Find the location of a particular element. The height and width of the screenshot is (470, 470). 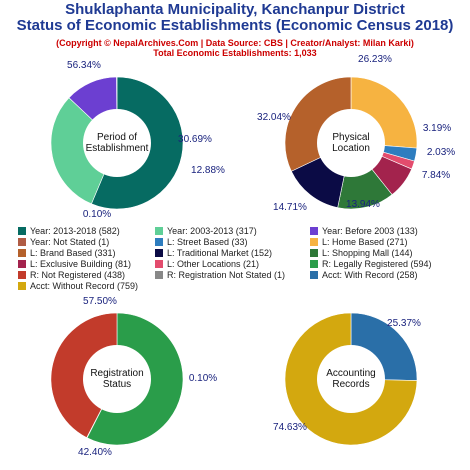

legend-item: R: Legally Registered (594) is located at coordinates (371, 264).